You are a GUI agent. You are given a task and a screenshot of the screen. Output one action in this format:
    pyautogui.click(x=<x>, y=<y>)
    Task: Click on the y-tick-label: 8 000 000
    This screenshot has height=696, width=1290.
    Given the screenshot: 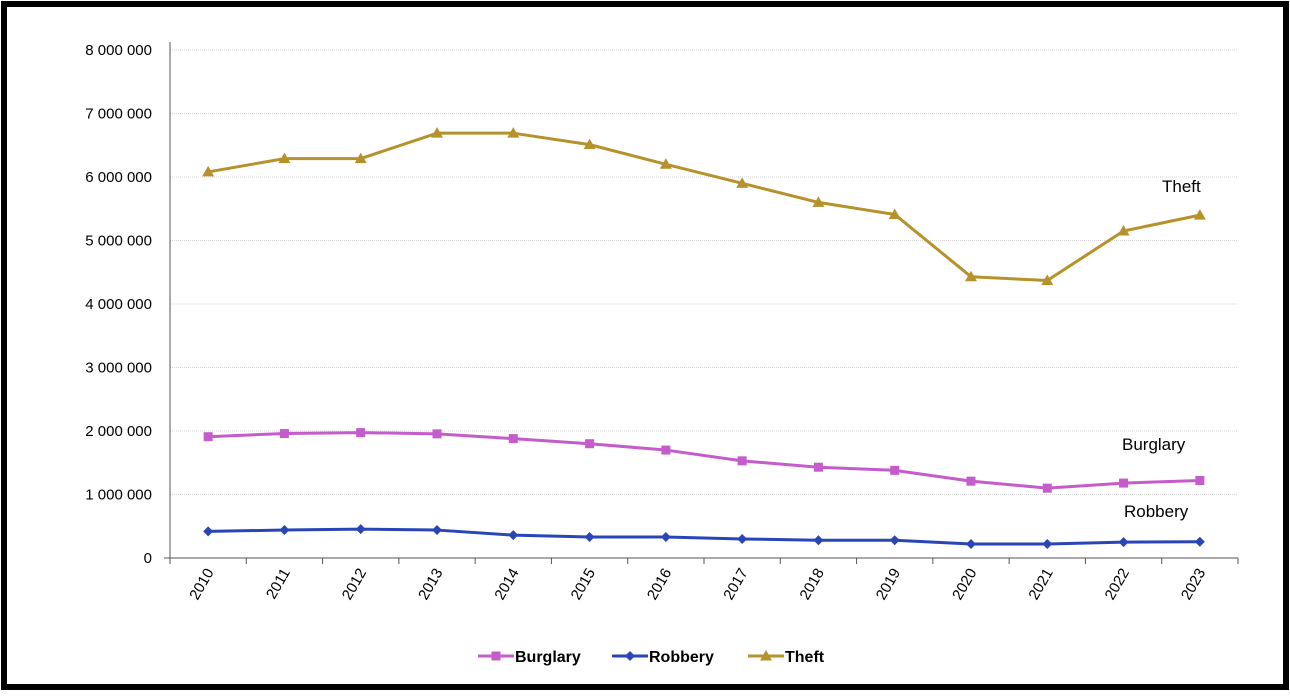 What is the action you would take?
    pyautogui.click(x=118, y=50)
    